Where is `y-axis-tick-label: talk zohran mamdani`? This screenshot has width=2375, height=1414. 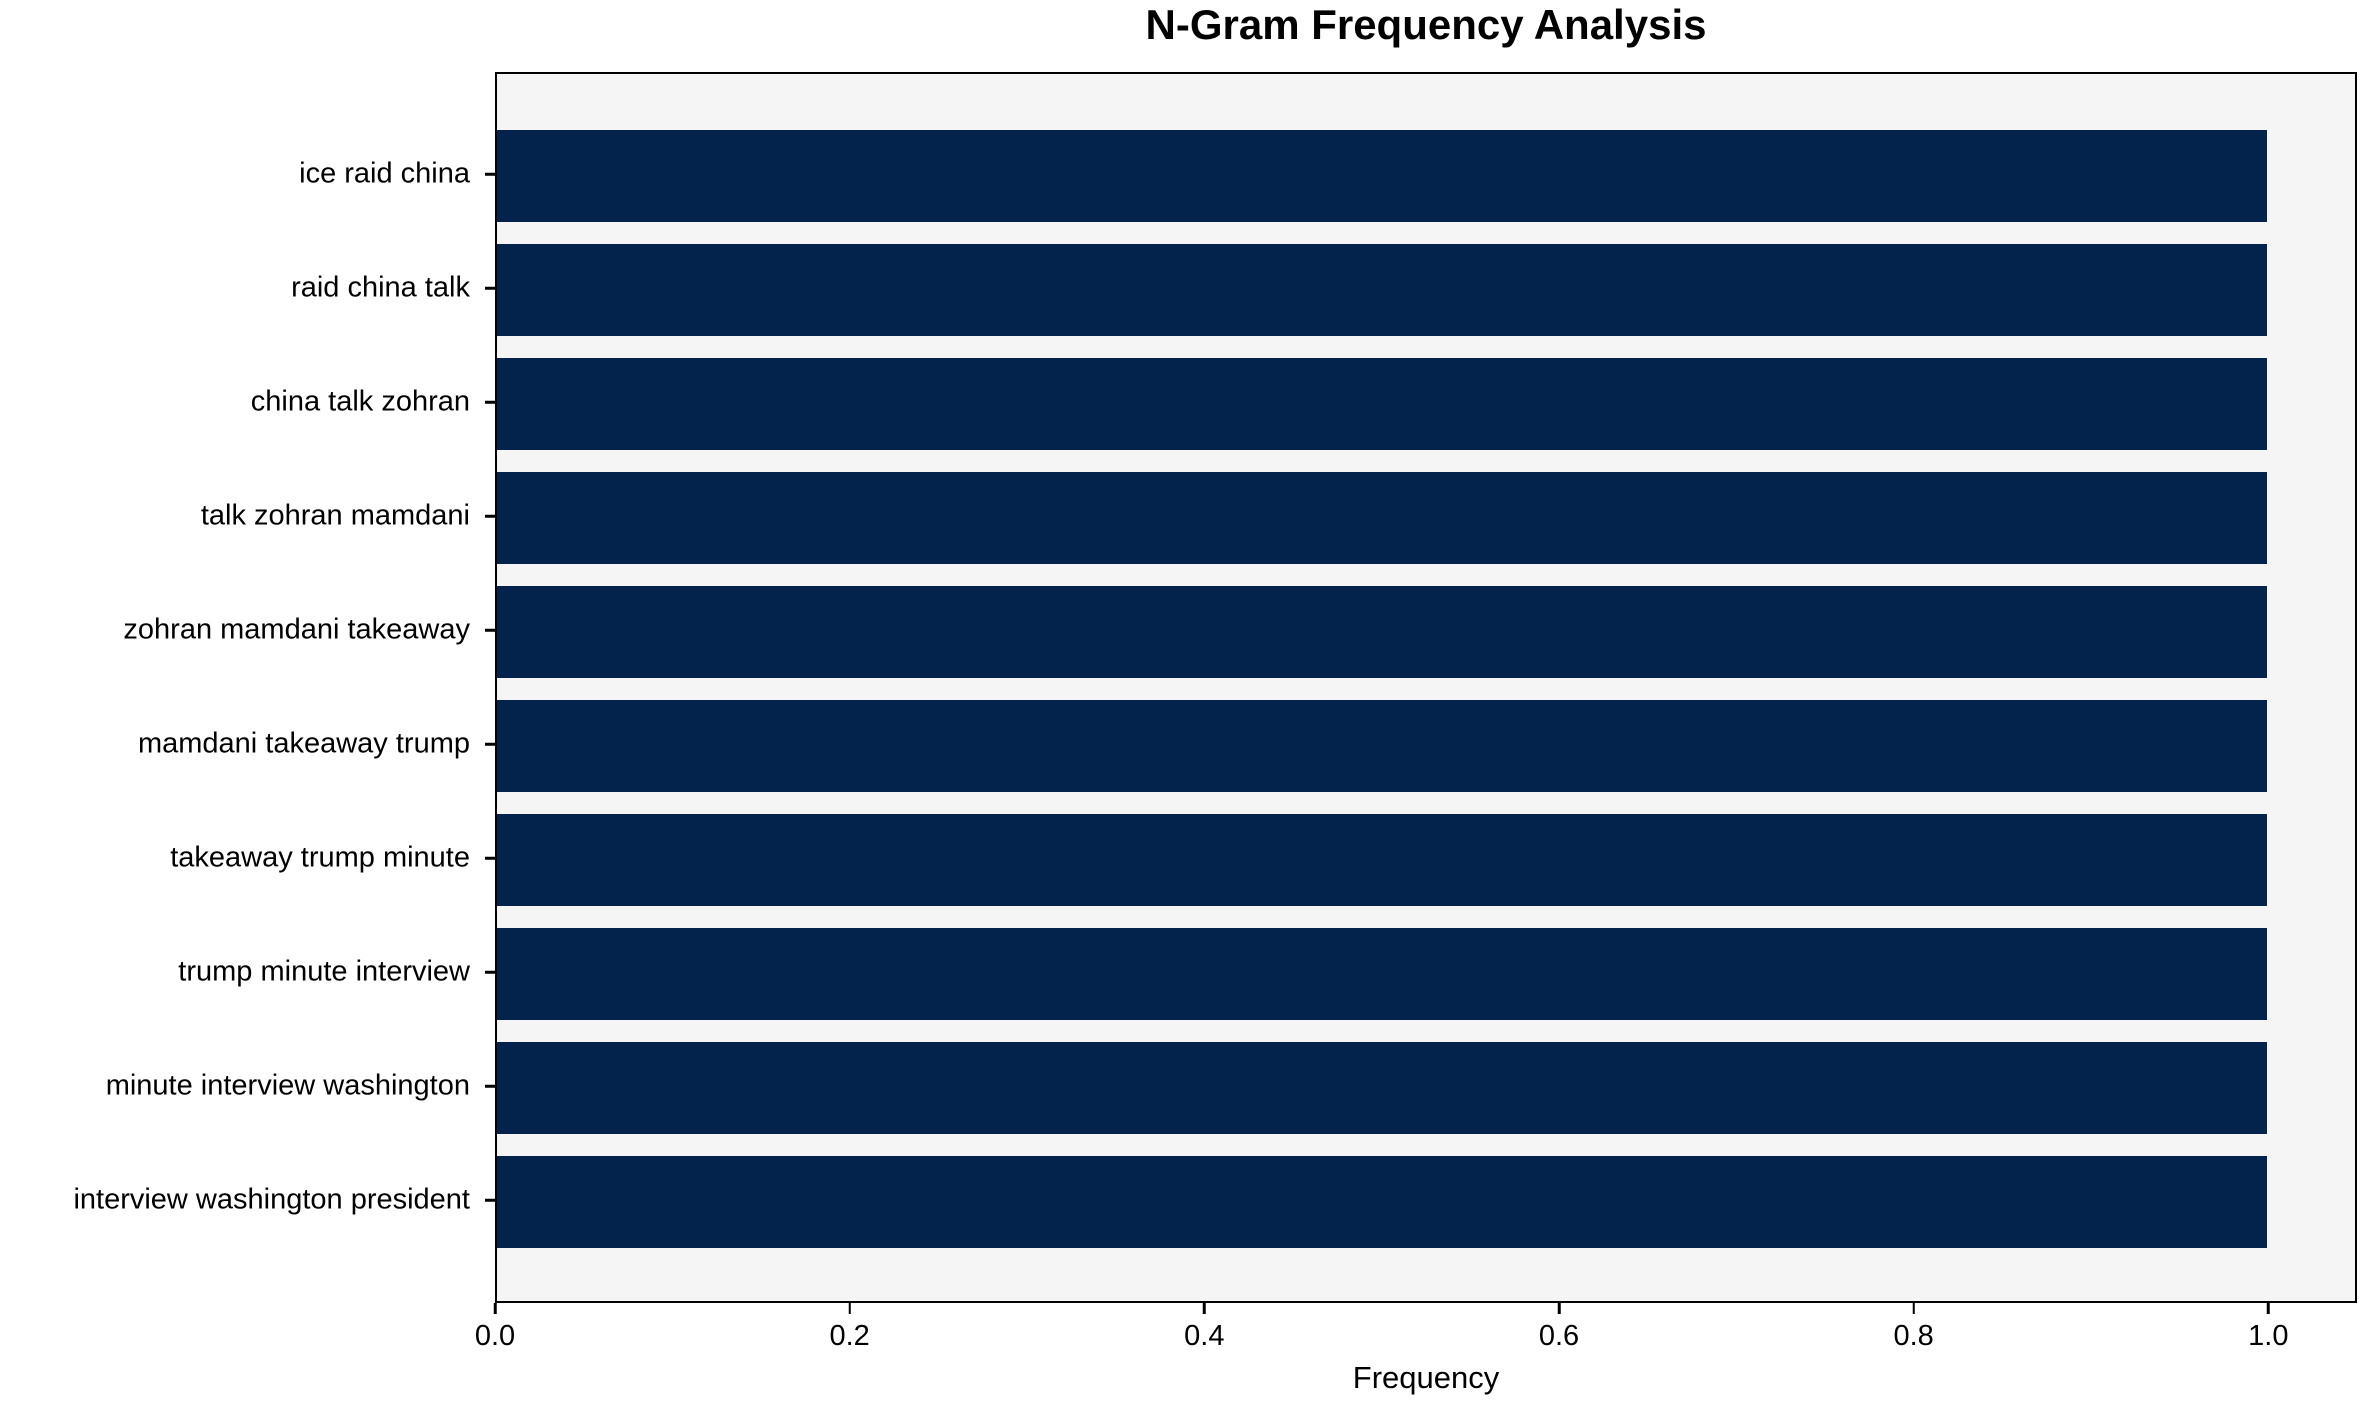
y-axis-tick-label: talk zohran mamdani is located at coordinates (335, 515).